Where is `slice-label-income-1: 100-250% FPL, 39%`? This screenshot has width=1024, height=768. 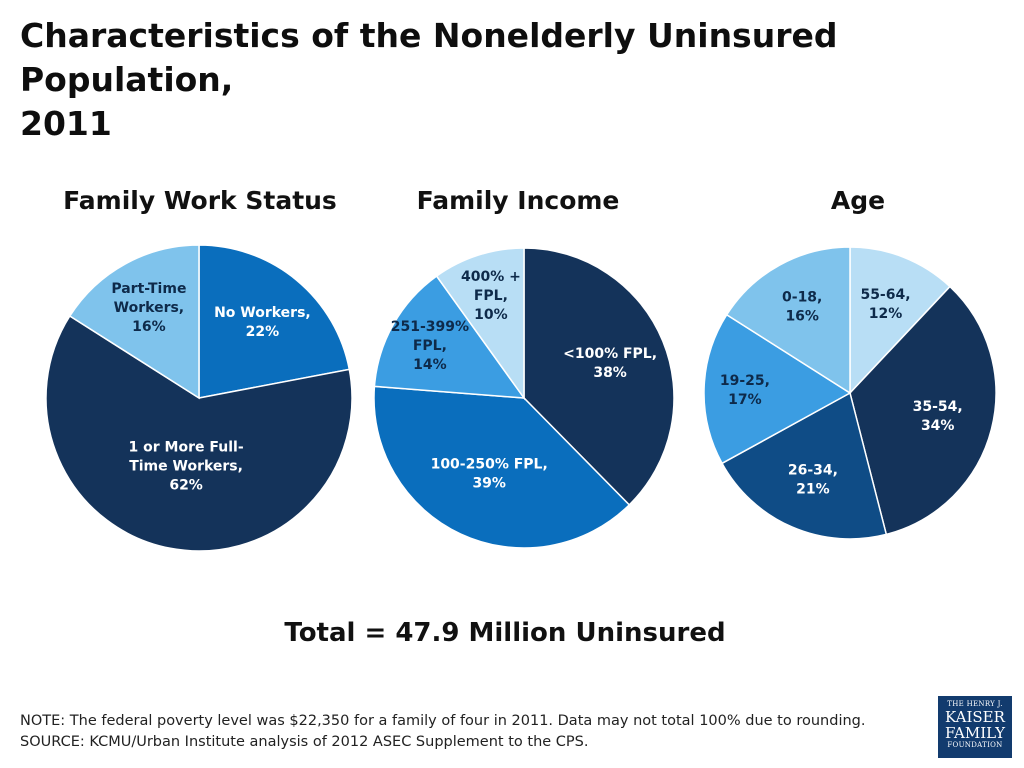 slice-label-income-1: 100-250% FPL, 39% is located at coordinates (489, 473).